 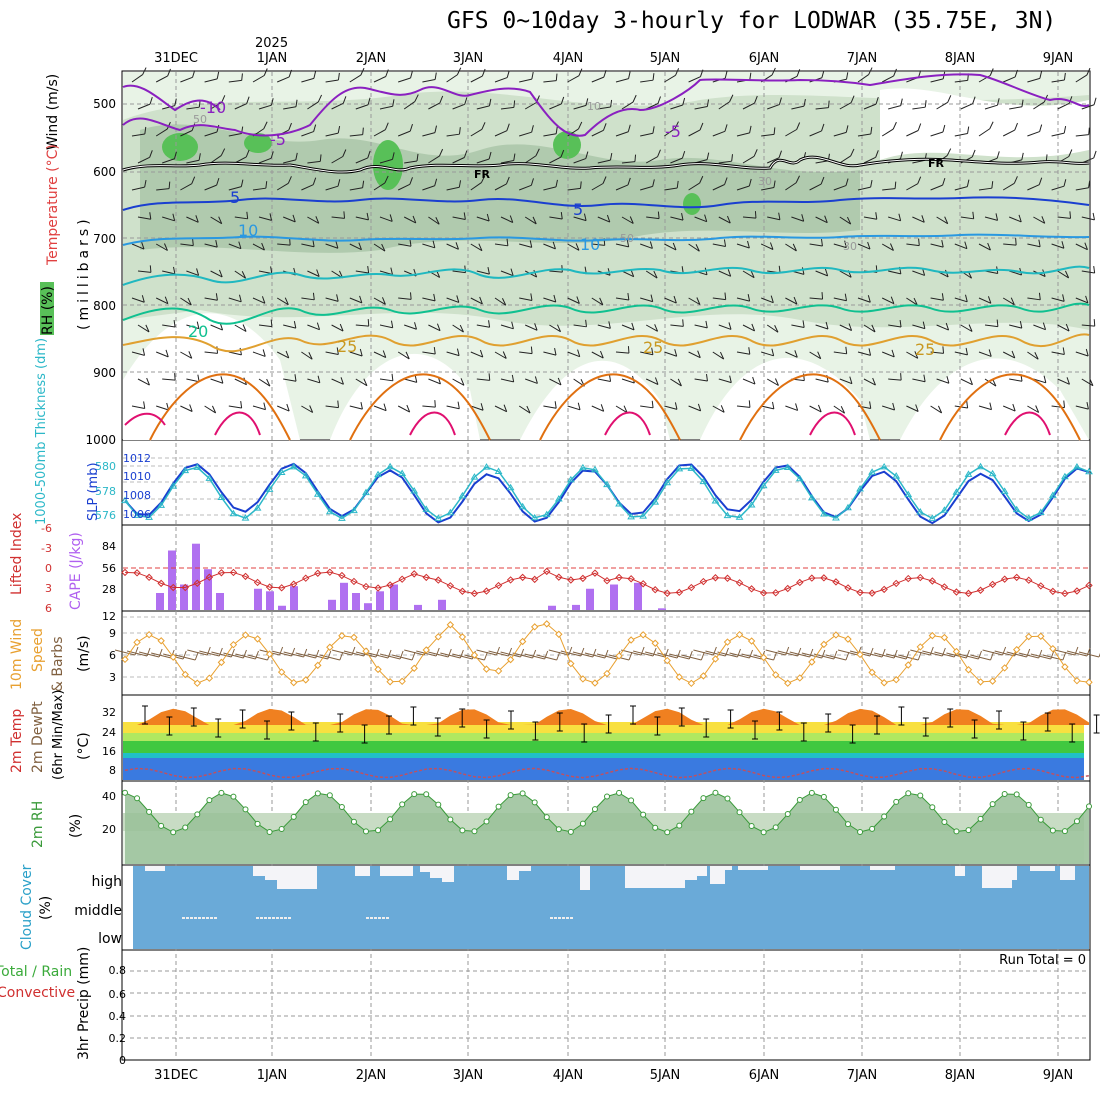 I want to click on isotherm-minus10, so click(x=171, y=98).